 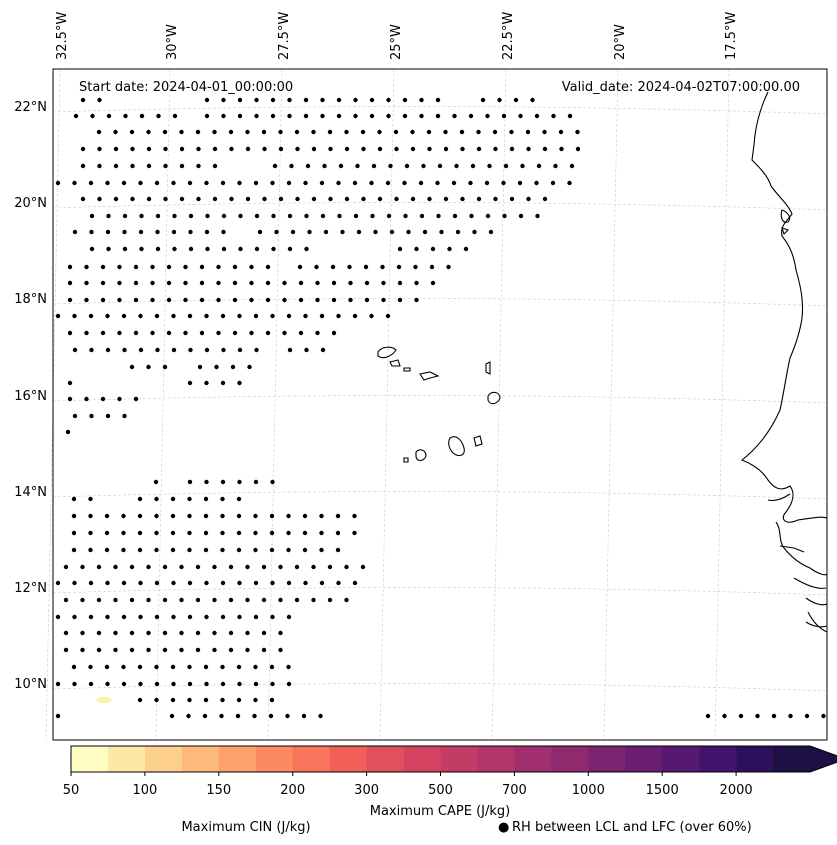 What do you see at coordinates (30, 396) in the screenshot?
I see `latitude-labels: 22°N 20°N 18°N 16°N 14°N 12°N 10°N` at bounding box center [30, 396].